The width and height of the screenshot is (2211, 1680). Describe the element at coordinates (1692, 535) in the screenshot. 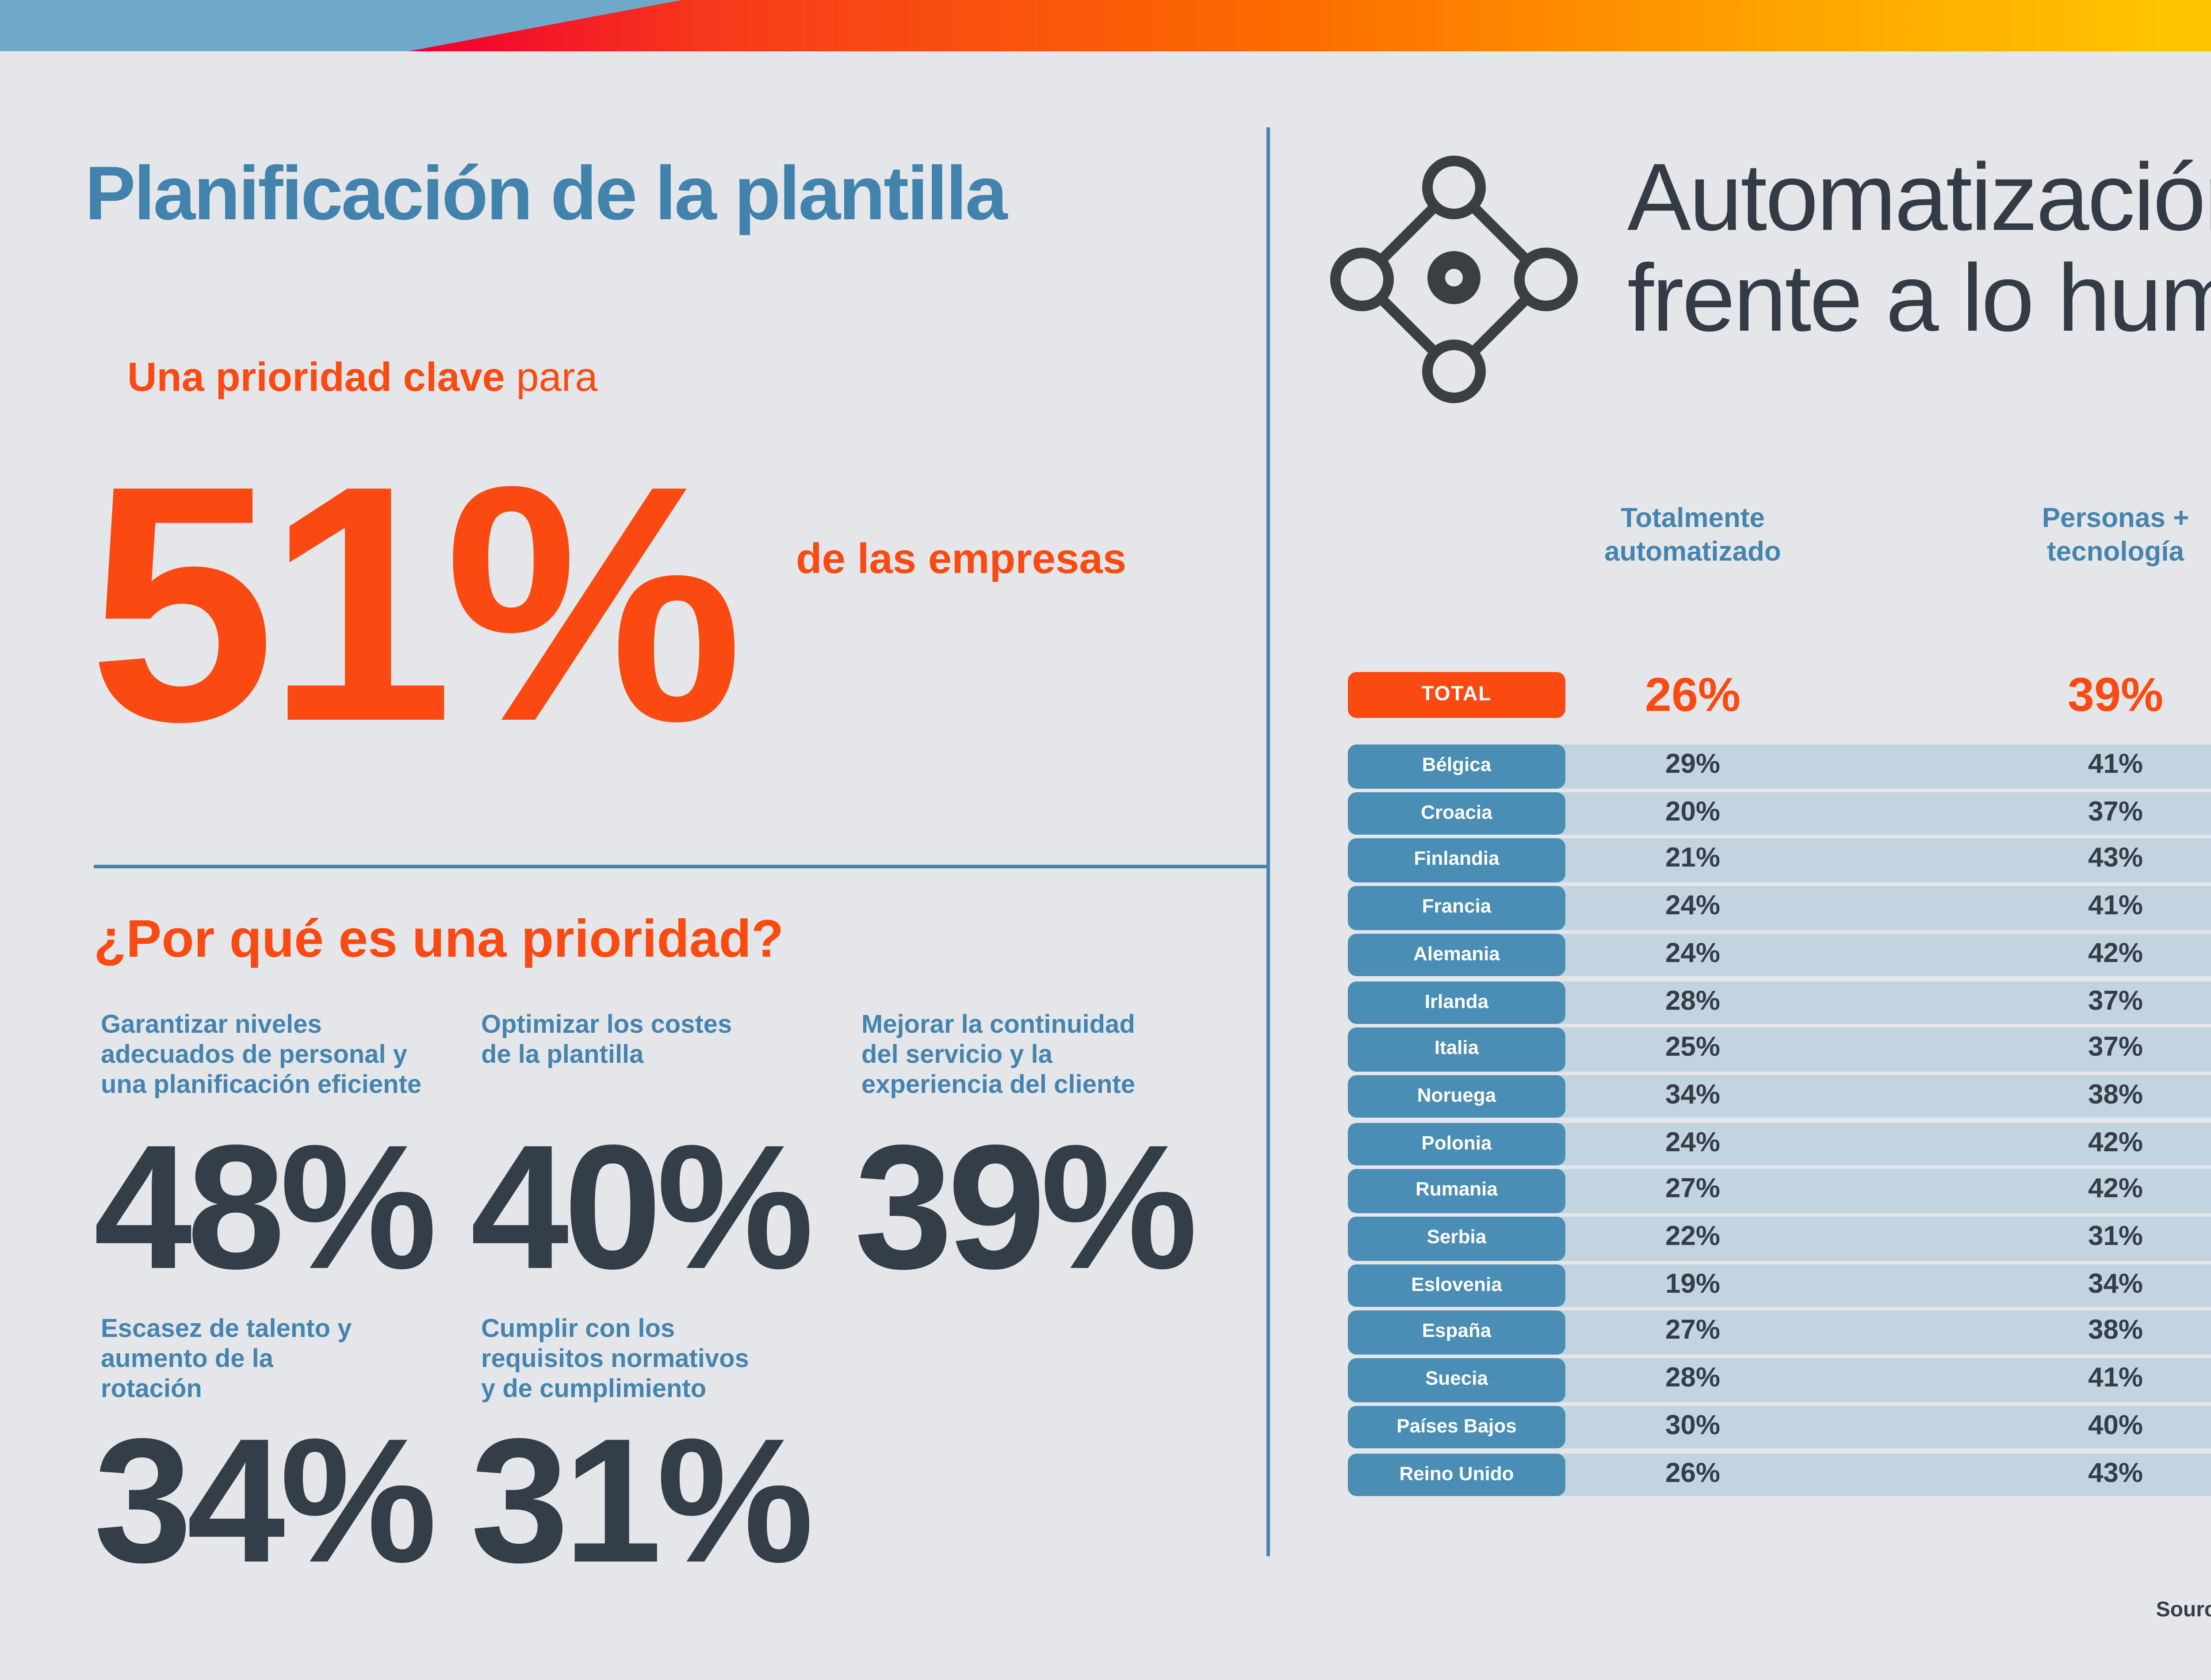

I see `column-header-automated: Totalmente automatizado` at that location.